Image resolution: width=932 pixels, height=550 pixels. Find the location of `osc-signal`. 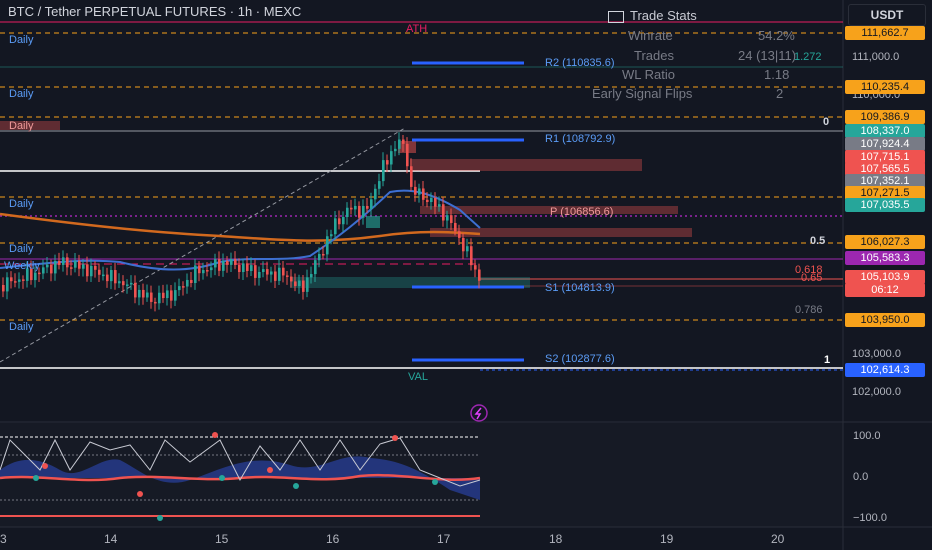

osc-signal is located at coordinates (240, 477).